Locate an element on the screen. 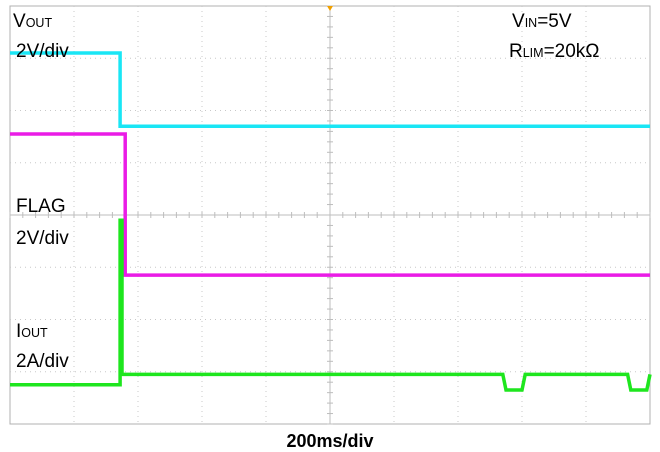  vin-value: =5V is located at coordinates (554, 21).